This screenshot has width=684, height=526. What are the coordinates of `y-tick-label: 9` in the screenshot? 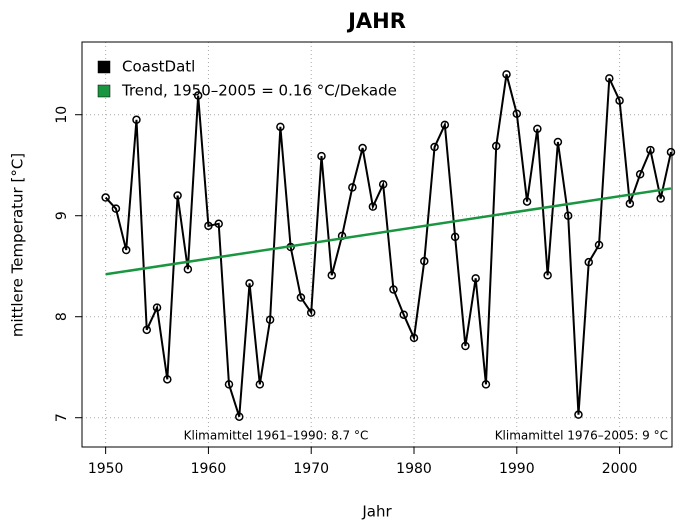 It's located at (62, 215).